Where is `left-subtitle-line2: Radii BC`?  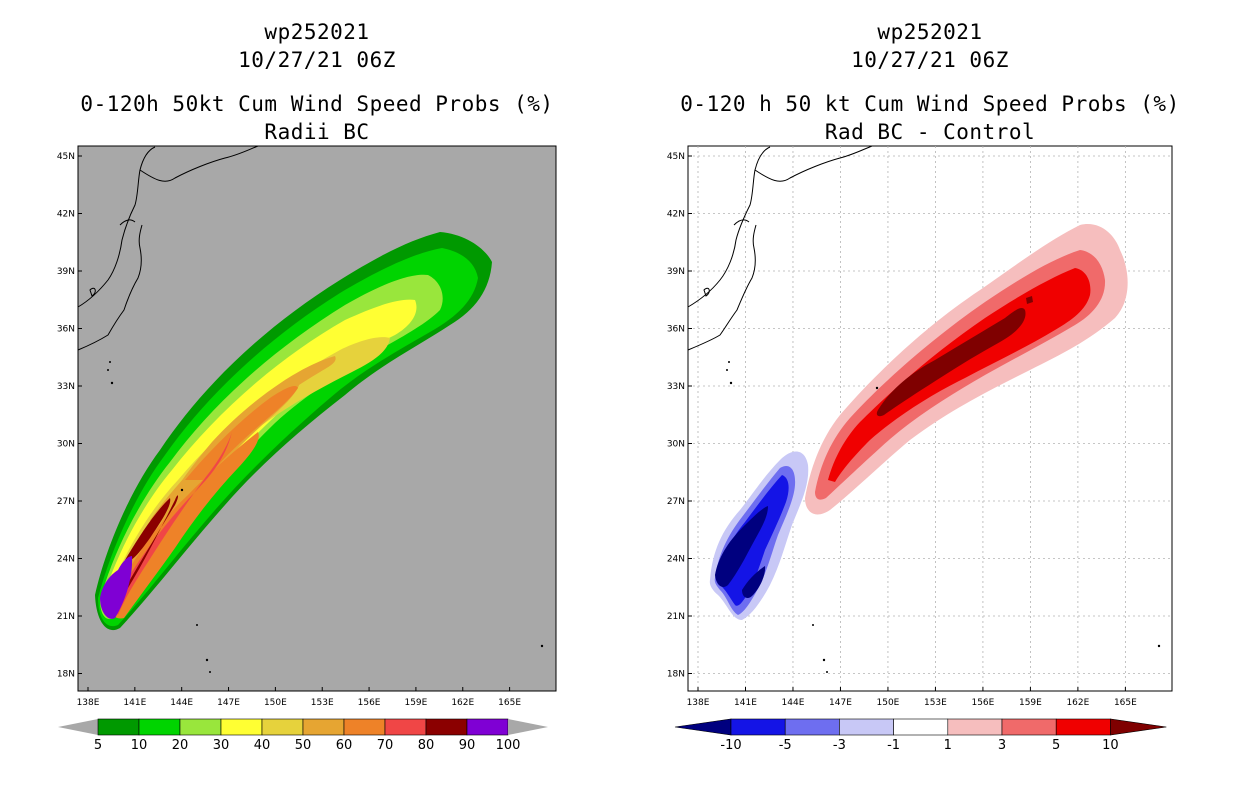 left-subtitle-line2: Radii BC is located at coordinates (317, 132).